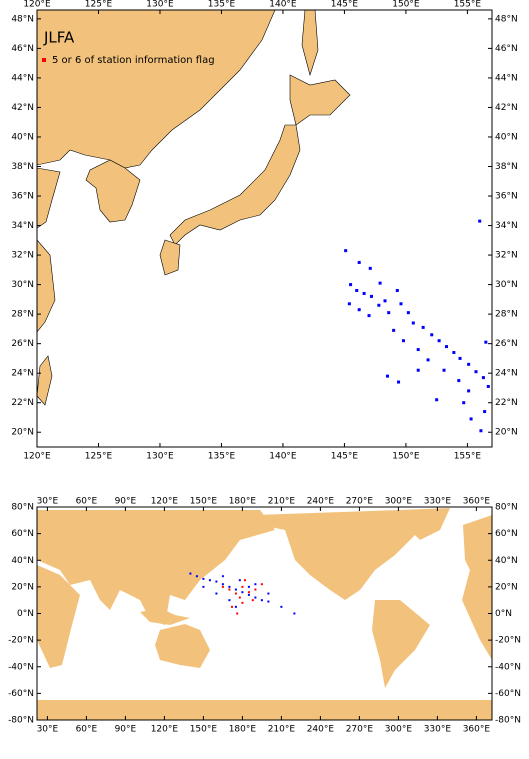  Describe the element at coordinates (44, 60) in the screenshot. I see `legend-marker` at that location.